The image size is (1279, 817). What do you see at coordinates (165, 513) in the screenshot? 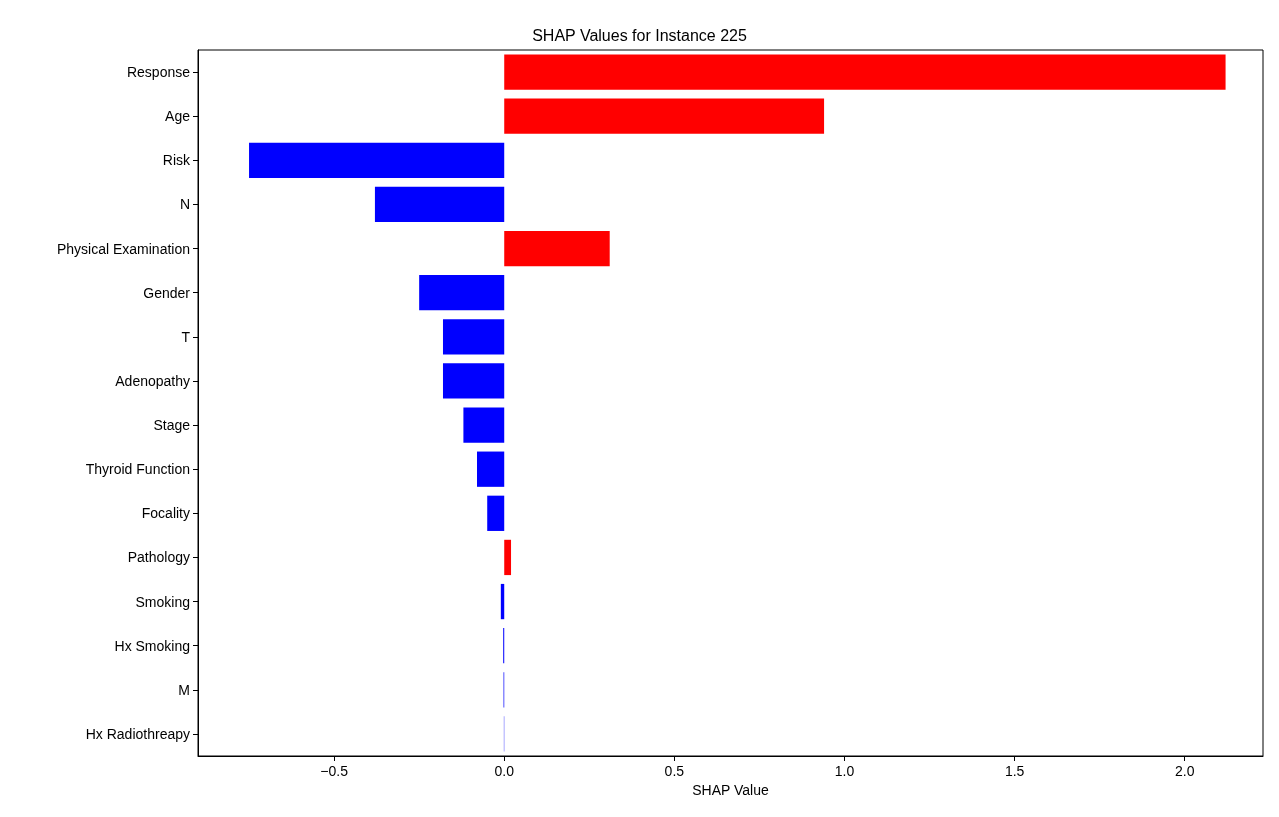
I see `y-tick-label: Focality` at bounding box center [165, 513].